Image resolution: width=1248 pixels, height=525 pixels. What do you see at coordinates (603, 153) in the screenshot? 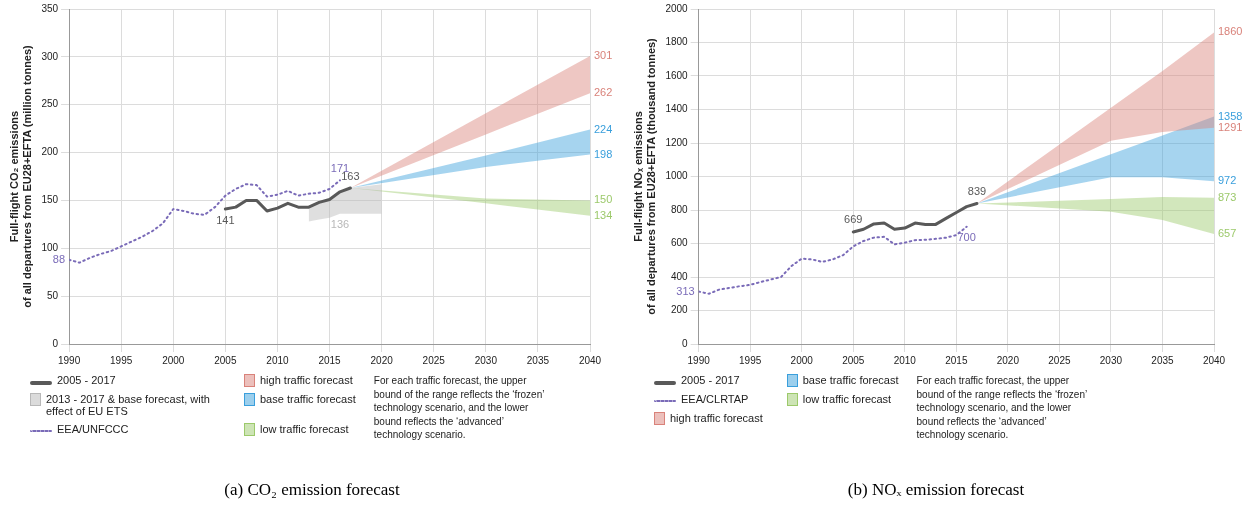
I see `annotation: 198` at bounding box center [603, 153].